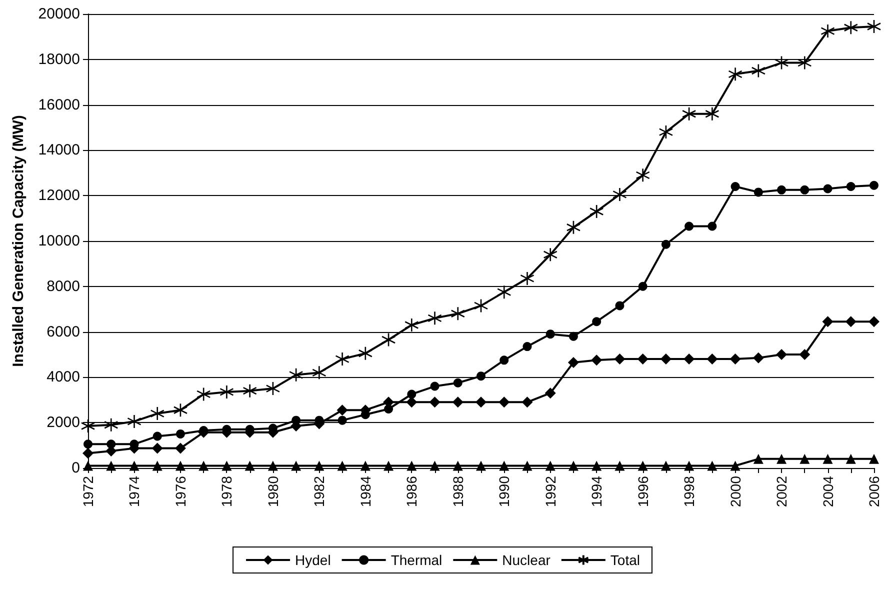 Image resolution: width=885 pixels, height=595 pixels. Describe the element at coordinates (504, 492) in the screenshot. I see `x-tick-label: 1990` at that location.